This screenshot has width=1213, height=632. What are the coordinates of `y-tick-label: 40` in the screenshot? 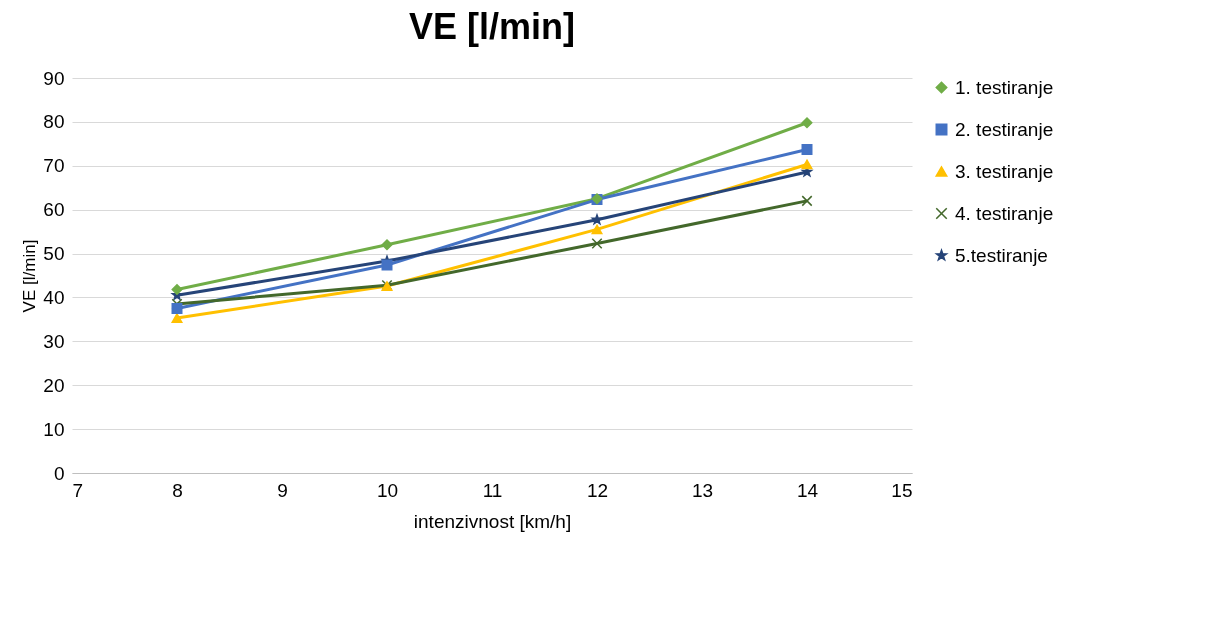 It's located at (54, 297).